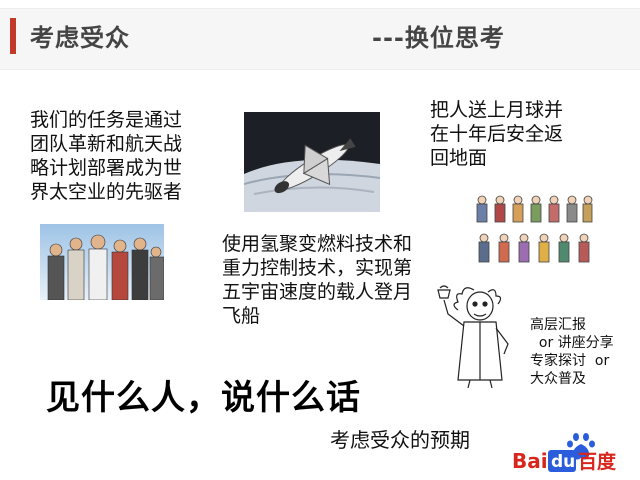 Image resolution: width=640 pixels, height=480 pixels. I want to click on moon-line: 在十年后安全返, so click(497, 134).